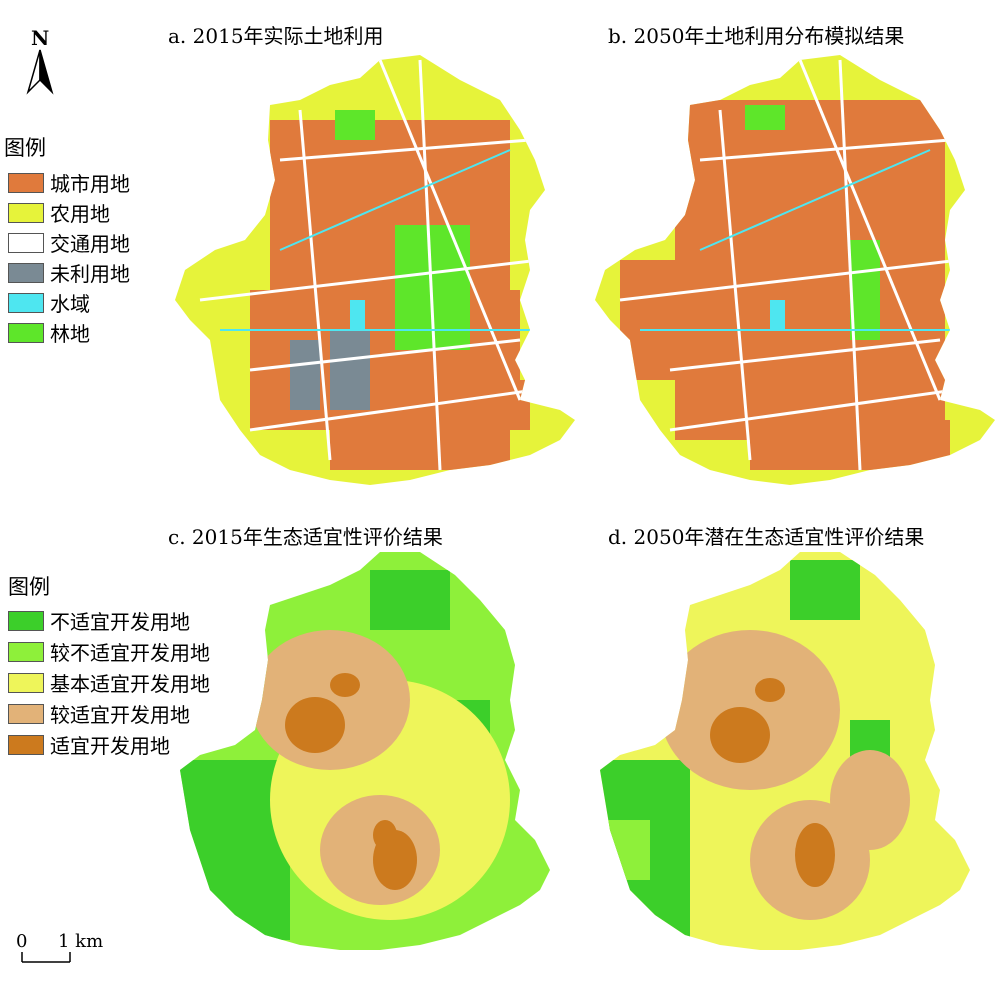 The image size is (1000, 989). Describe the element at coordinates (70, 304) in the screenshot. I see `legend-label: 水域` at that location.